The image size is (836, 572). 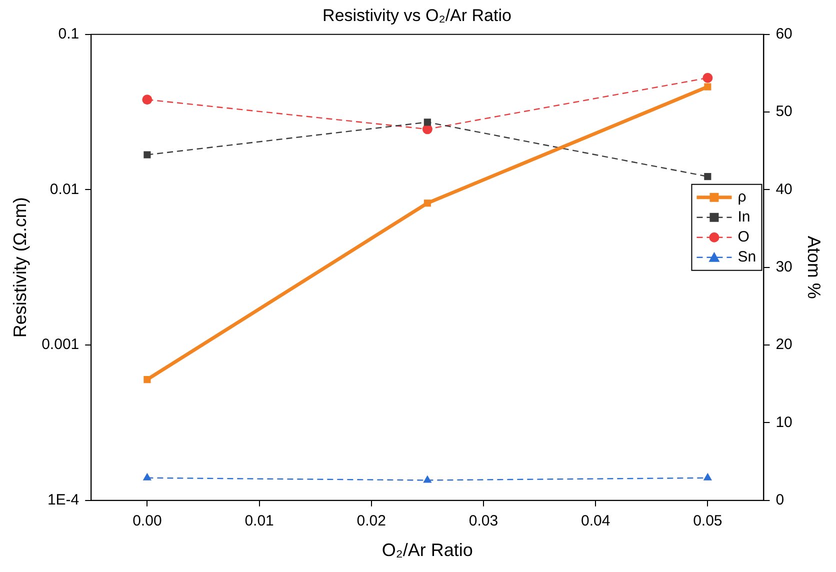 What do you see at coordinates (259, 521) in the screenshot?
I see `x-tick-label: 0.01` at bounding box center [259, 521].